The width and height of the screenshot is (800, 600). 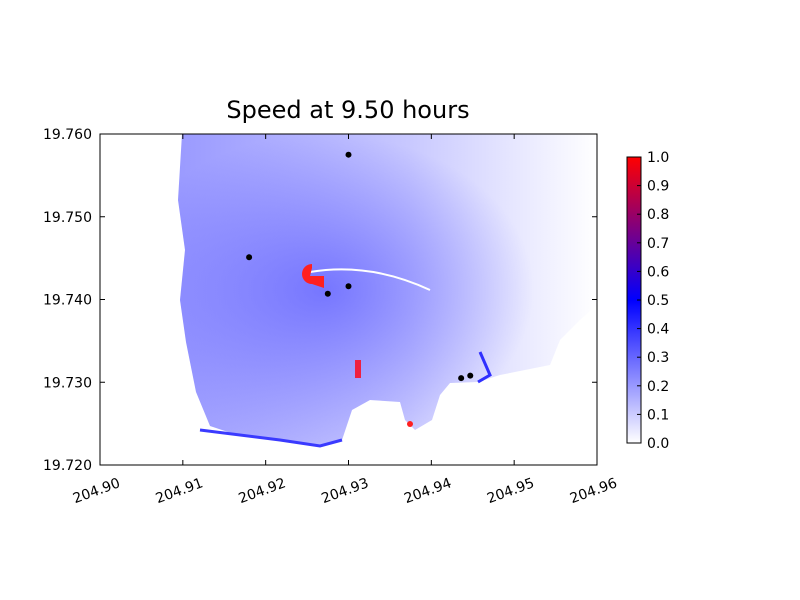 What do you see at coordinates (347, 110) in the screenshot?
I see `chart-title: Speed at 9.50 hours` at bounding box center [347, 110].